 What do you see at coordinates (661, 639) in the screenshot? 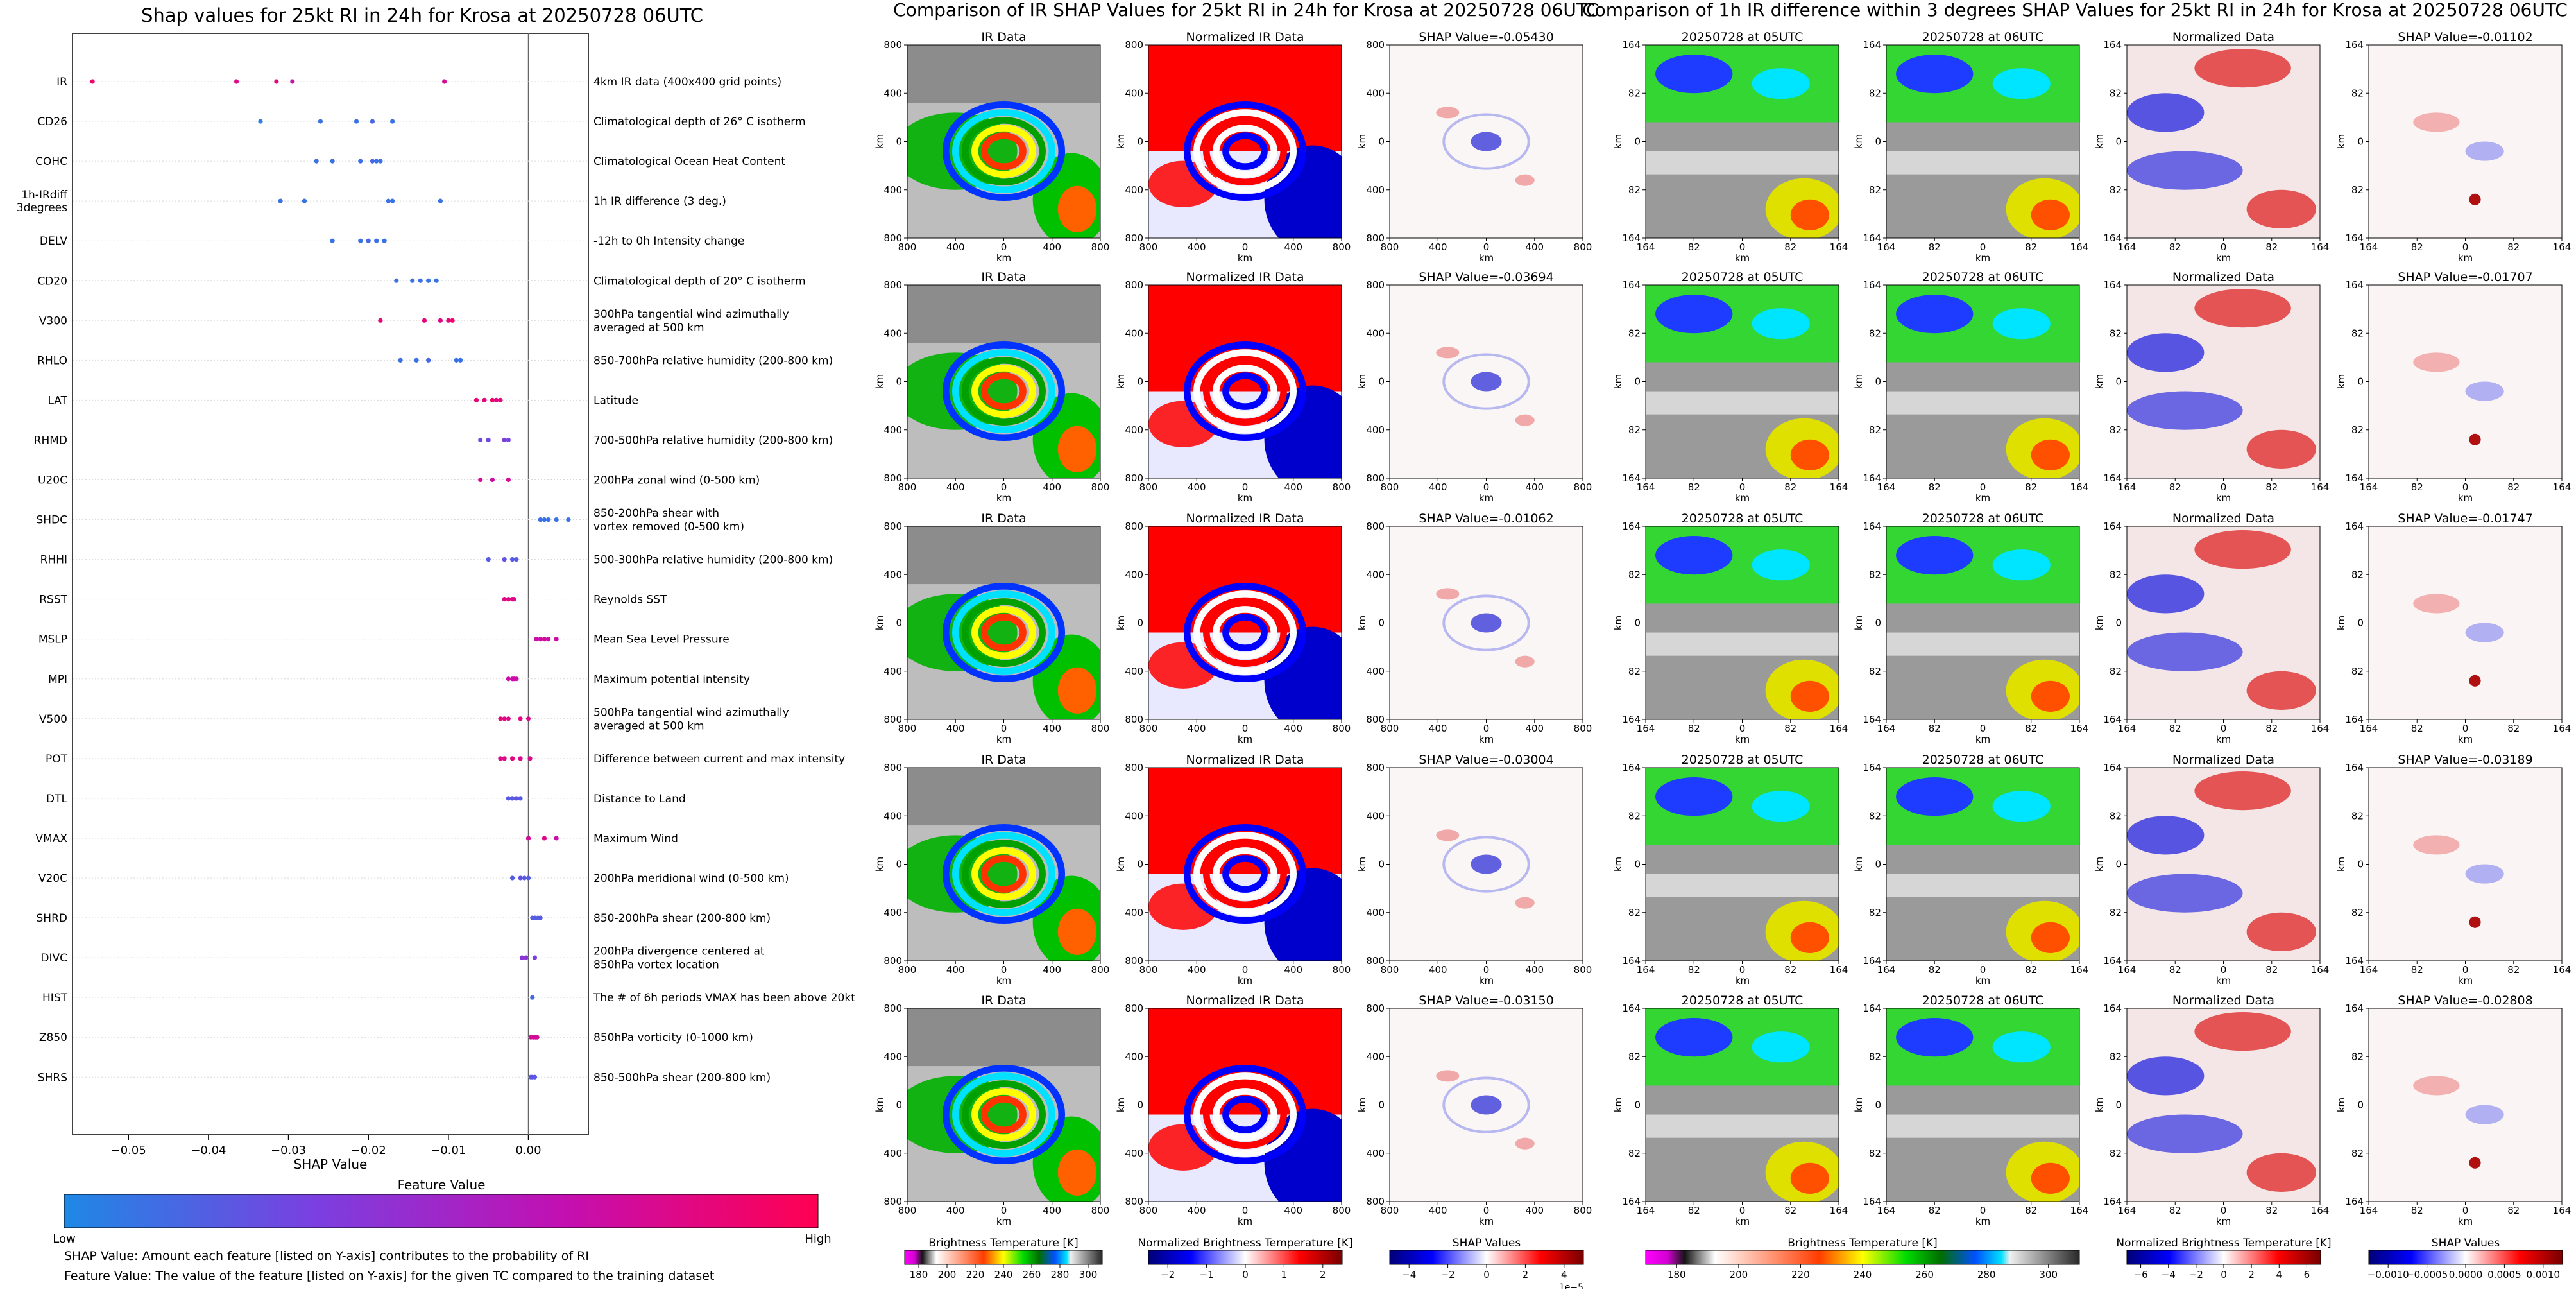
I see `feature-description: Mean Sea Level Pressure` at bounding box center [661, 639].